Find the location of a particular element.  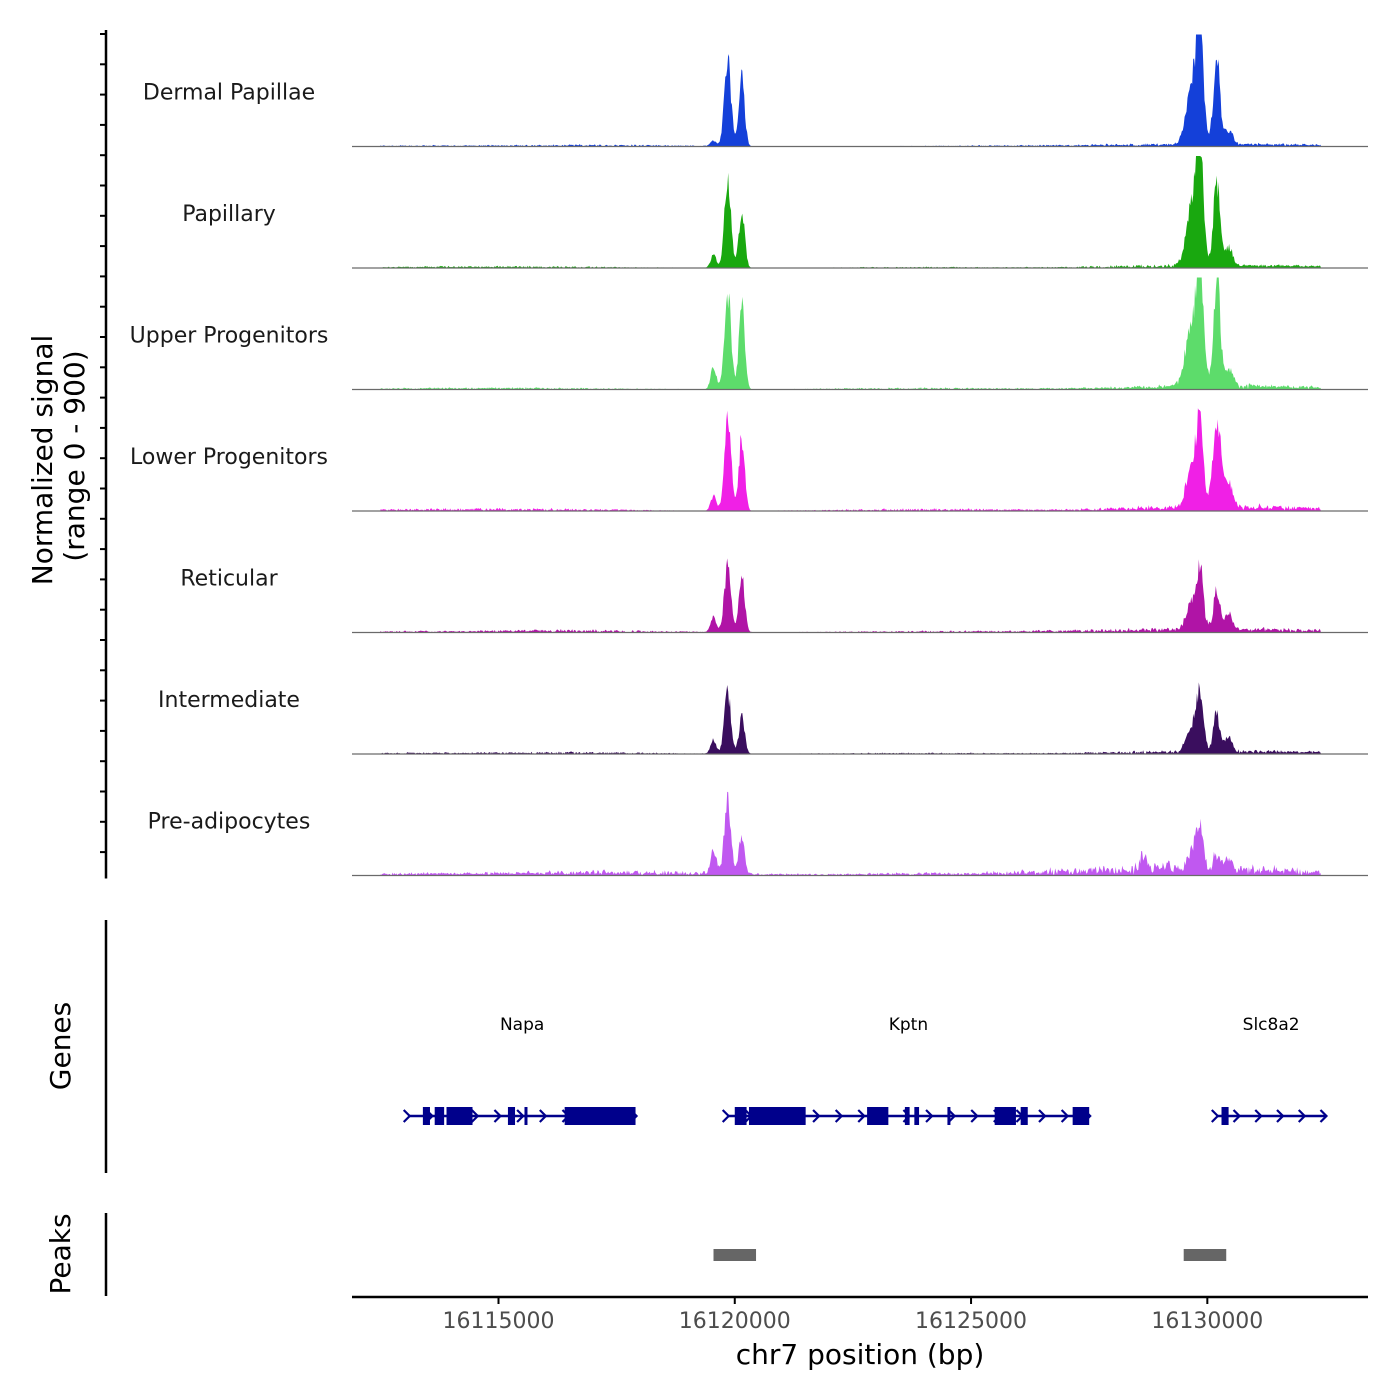

coverage-track: Upper Progenitors is located at coordinates (749, 334).